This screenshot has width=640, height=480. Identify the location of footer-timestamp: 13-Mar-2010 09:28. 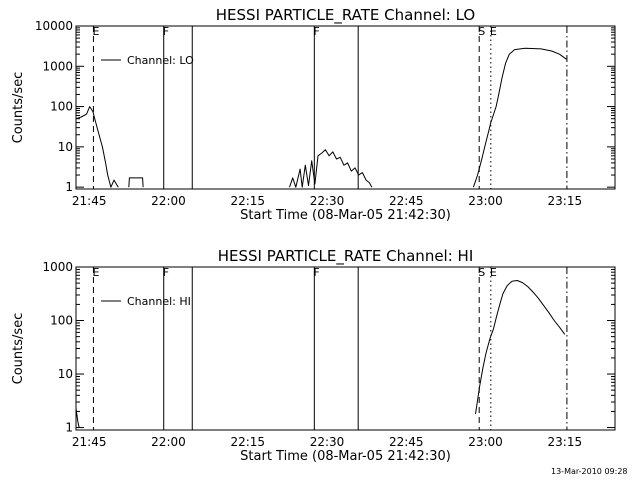
(589, 471).